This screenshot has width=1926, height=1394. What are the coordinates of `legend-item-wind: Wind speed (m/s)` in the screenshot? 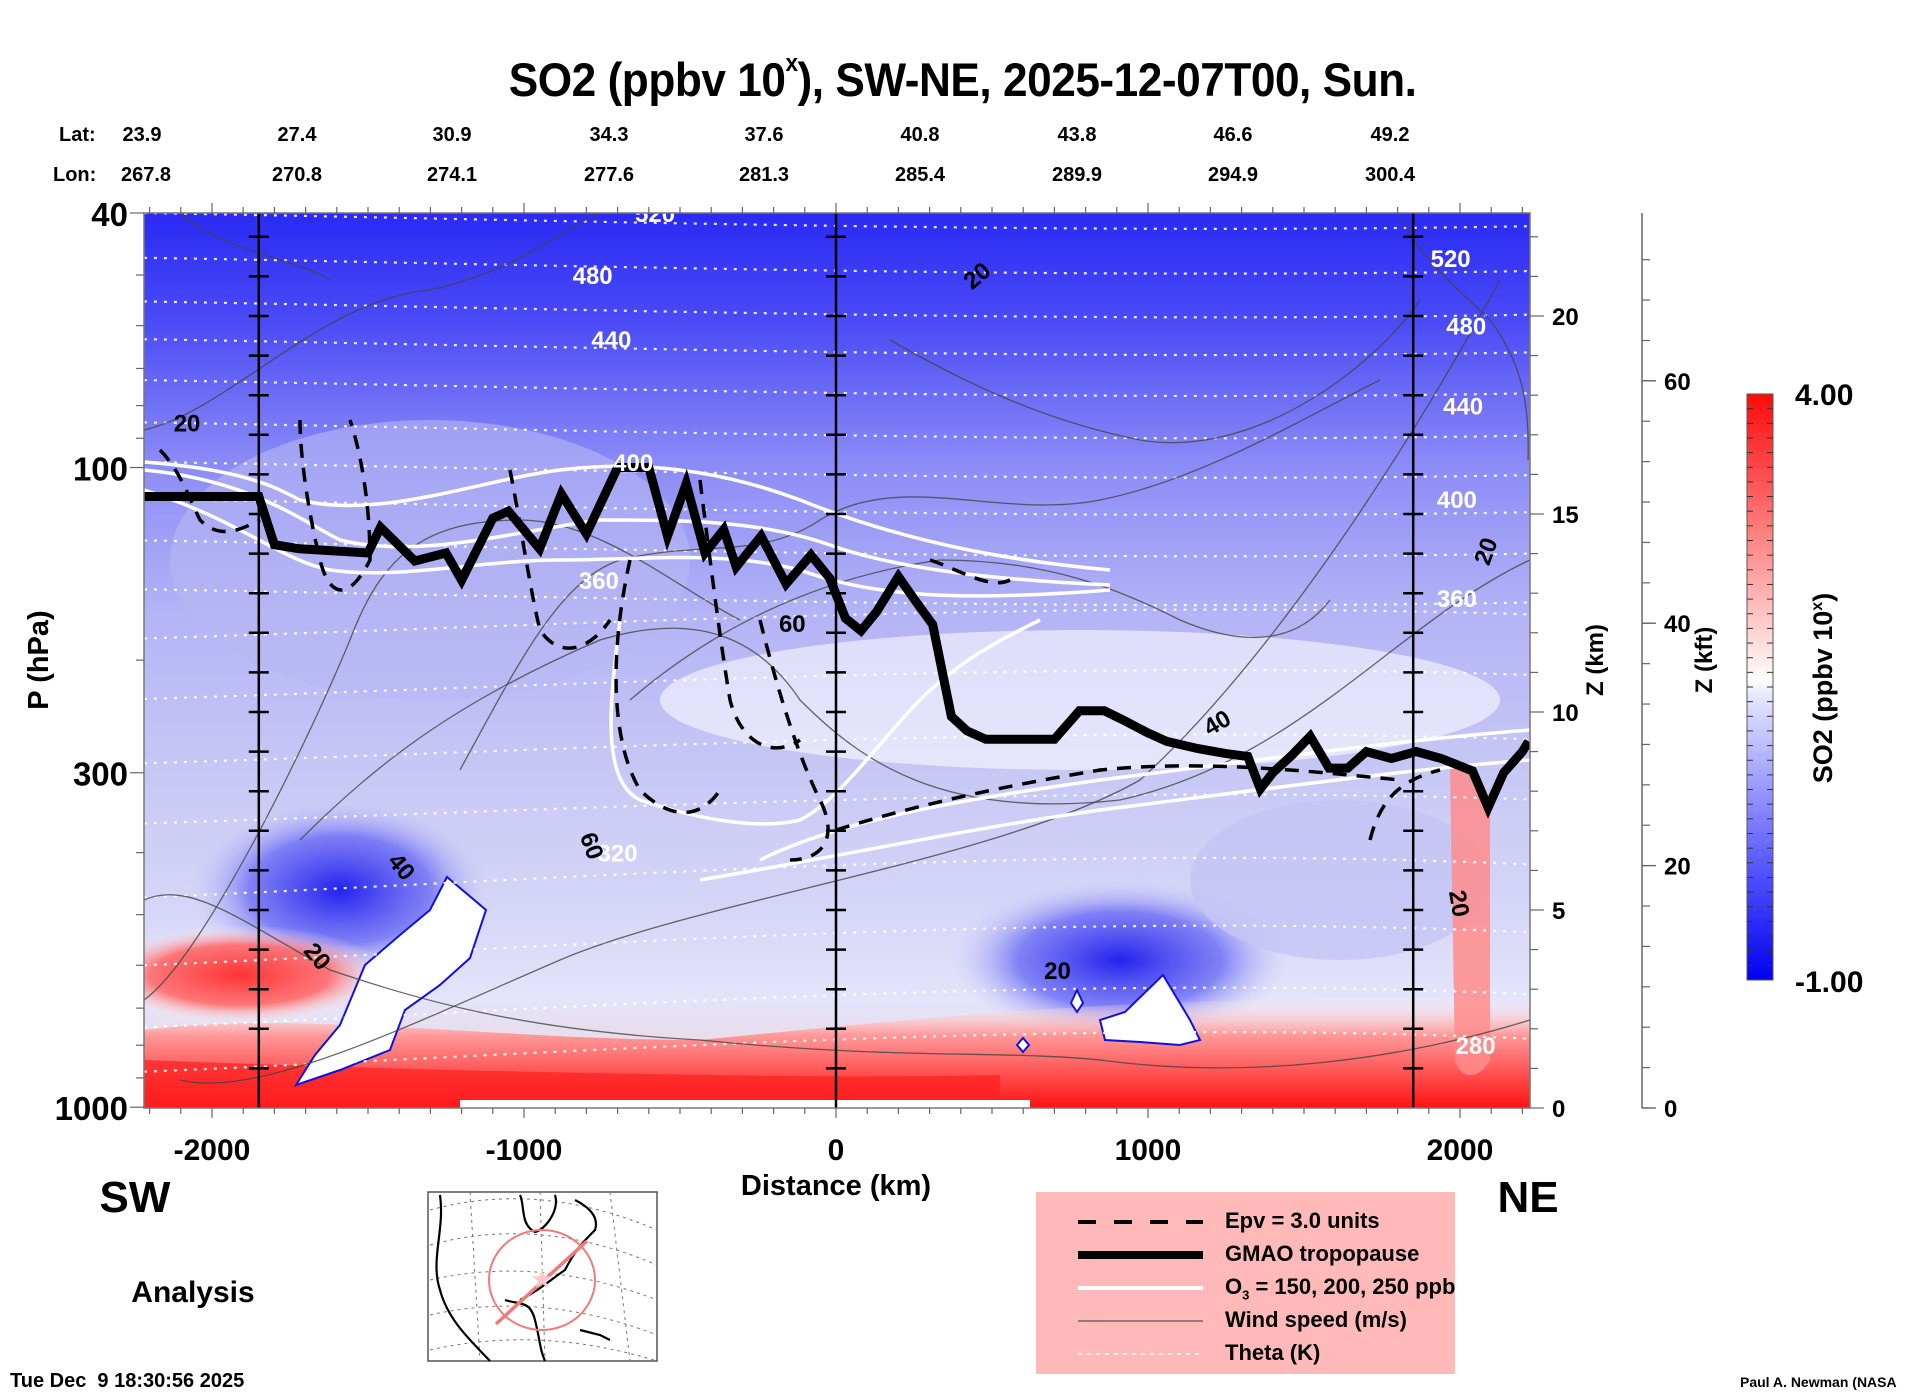 It's located at (1245, 1321).